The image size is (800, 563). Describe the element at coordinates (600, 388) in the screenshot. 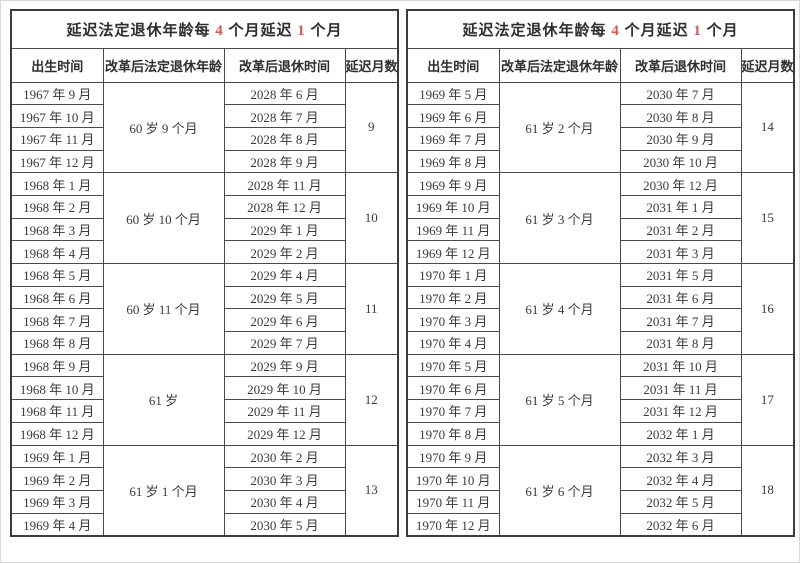

I see `table-row: 1970 年 6 月 2031 年 11 月` at that location.